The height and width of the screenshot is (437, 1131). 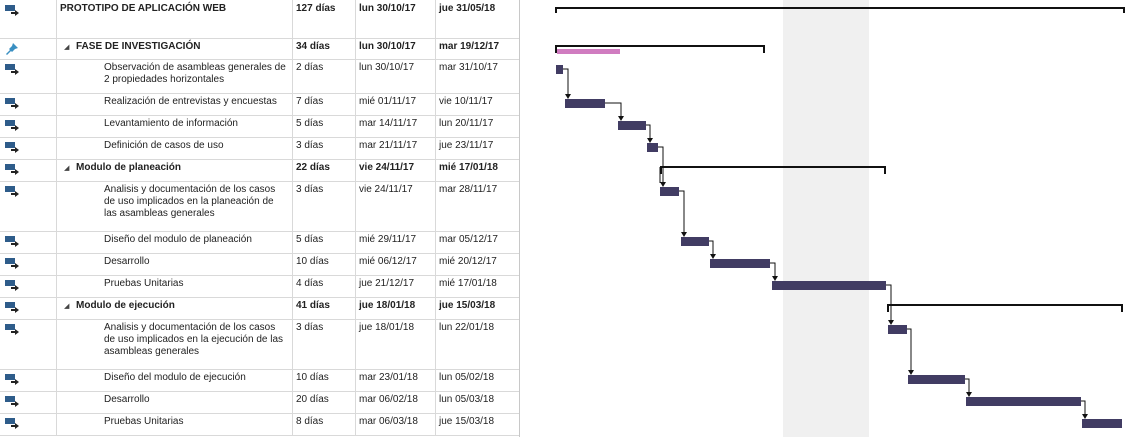 What do you see at coordinates (466, 101) in the screenshot?
I see `task-finish: vie 10/11/17` at bounding box center [466, 101].